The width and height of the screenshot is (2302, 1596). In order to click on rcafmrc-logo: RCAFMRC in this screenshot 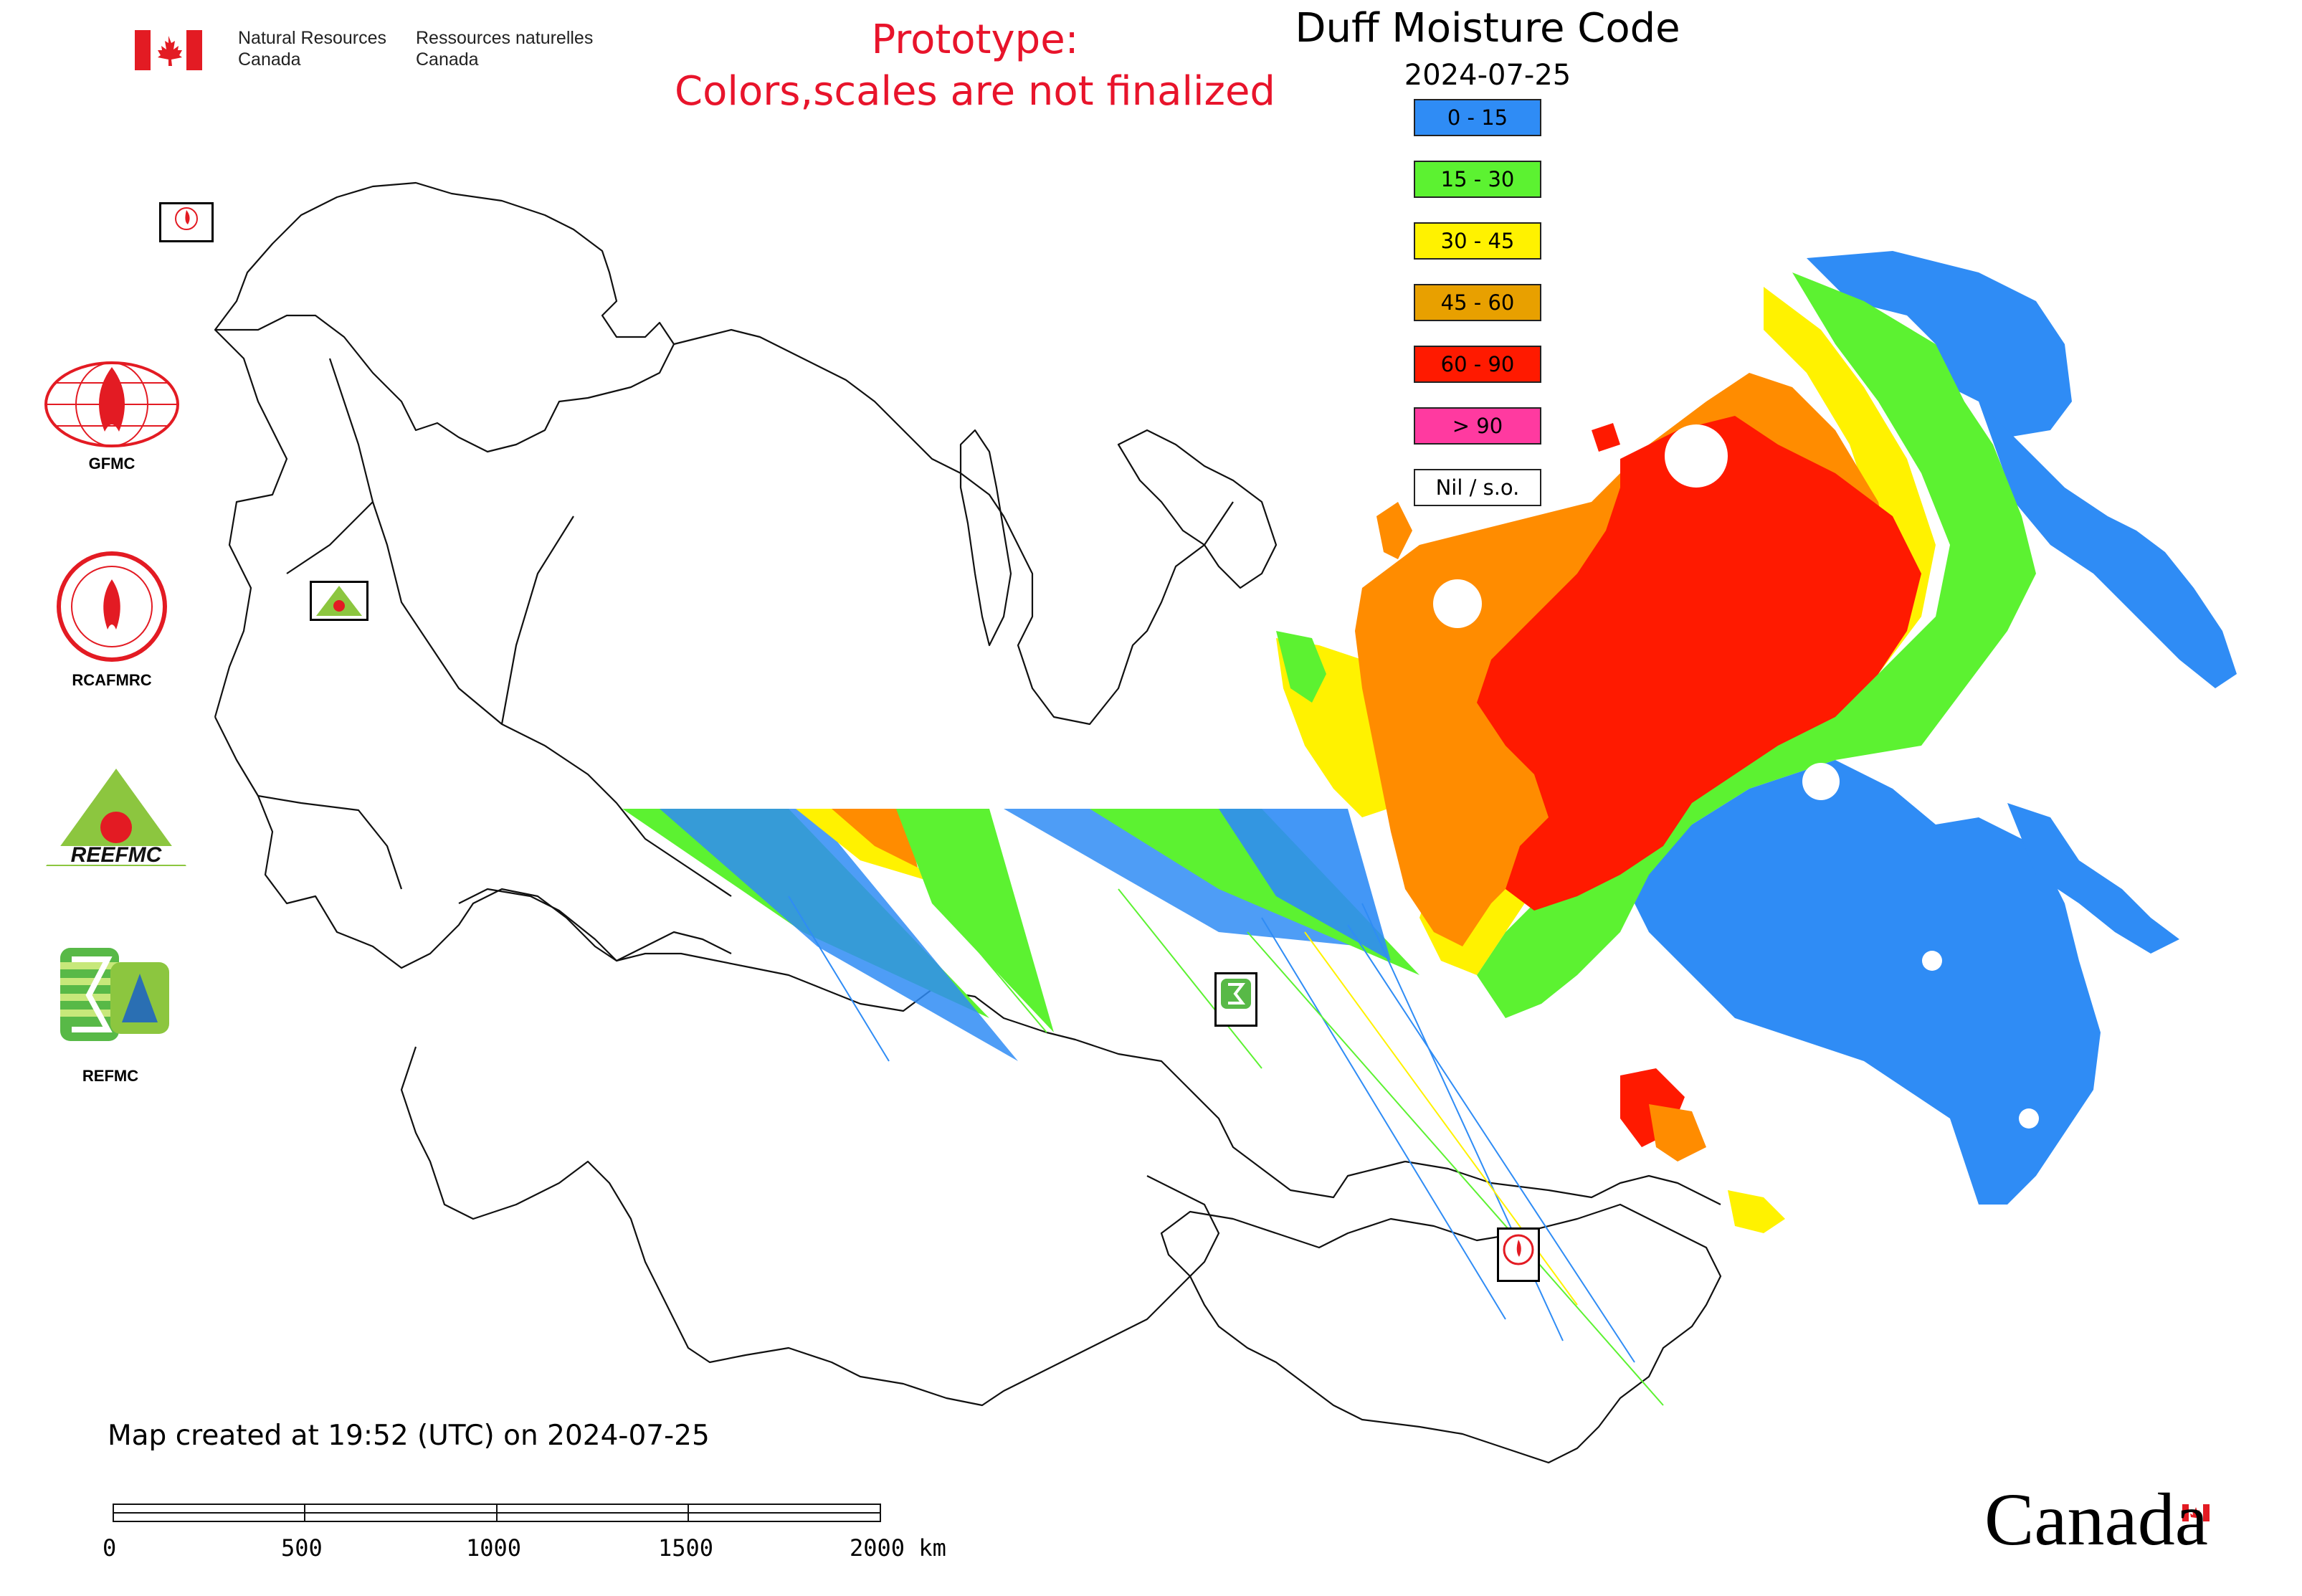, I will do `click(112, 622)`.